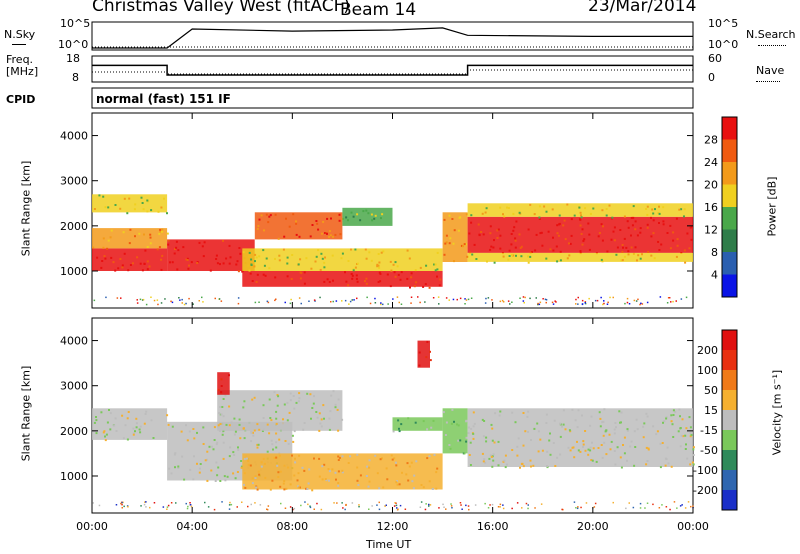 This screenshot has width=800, height=554. I want to click on colorbar-tick-label: -50, so click(709, 450).